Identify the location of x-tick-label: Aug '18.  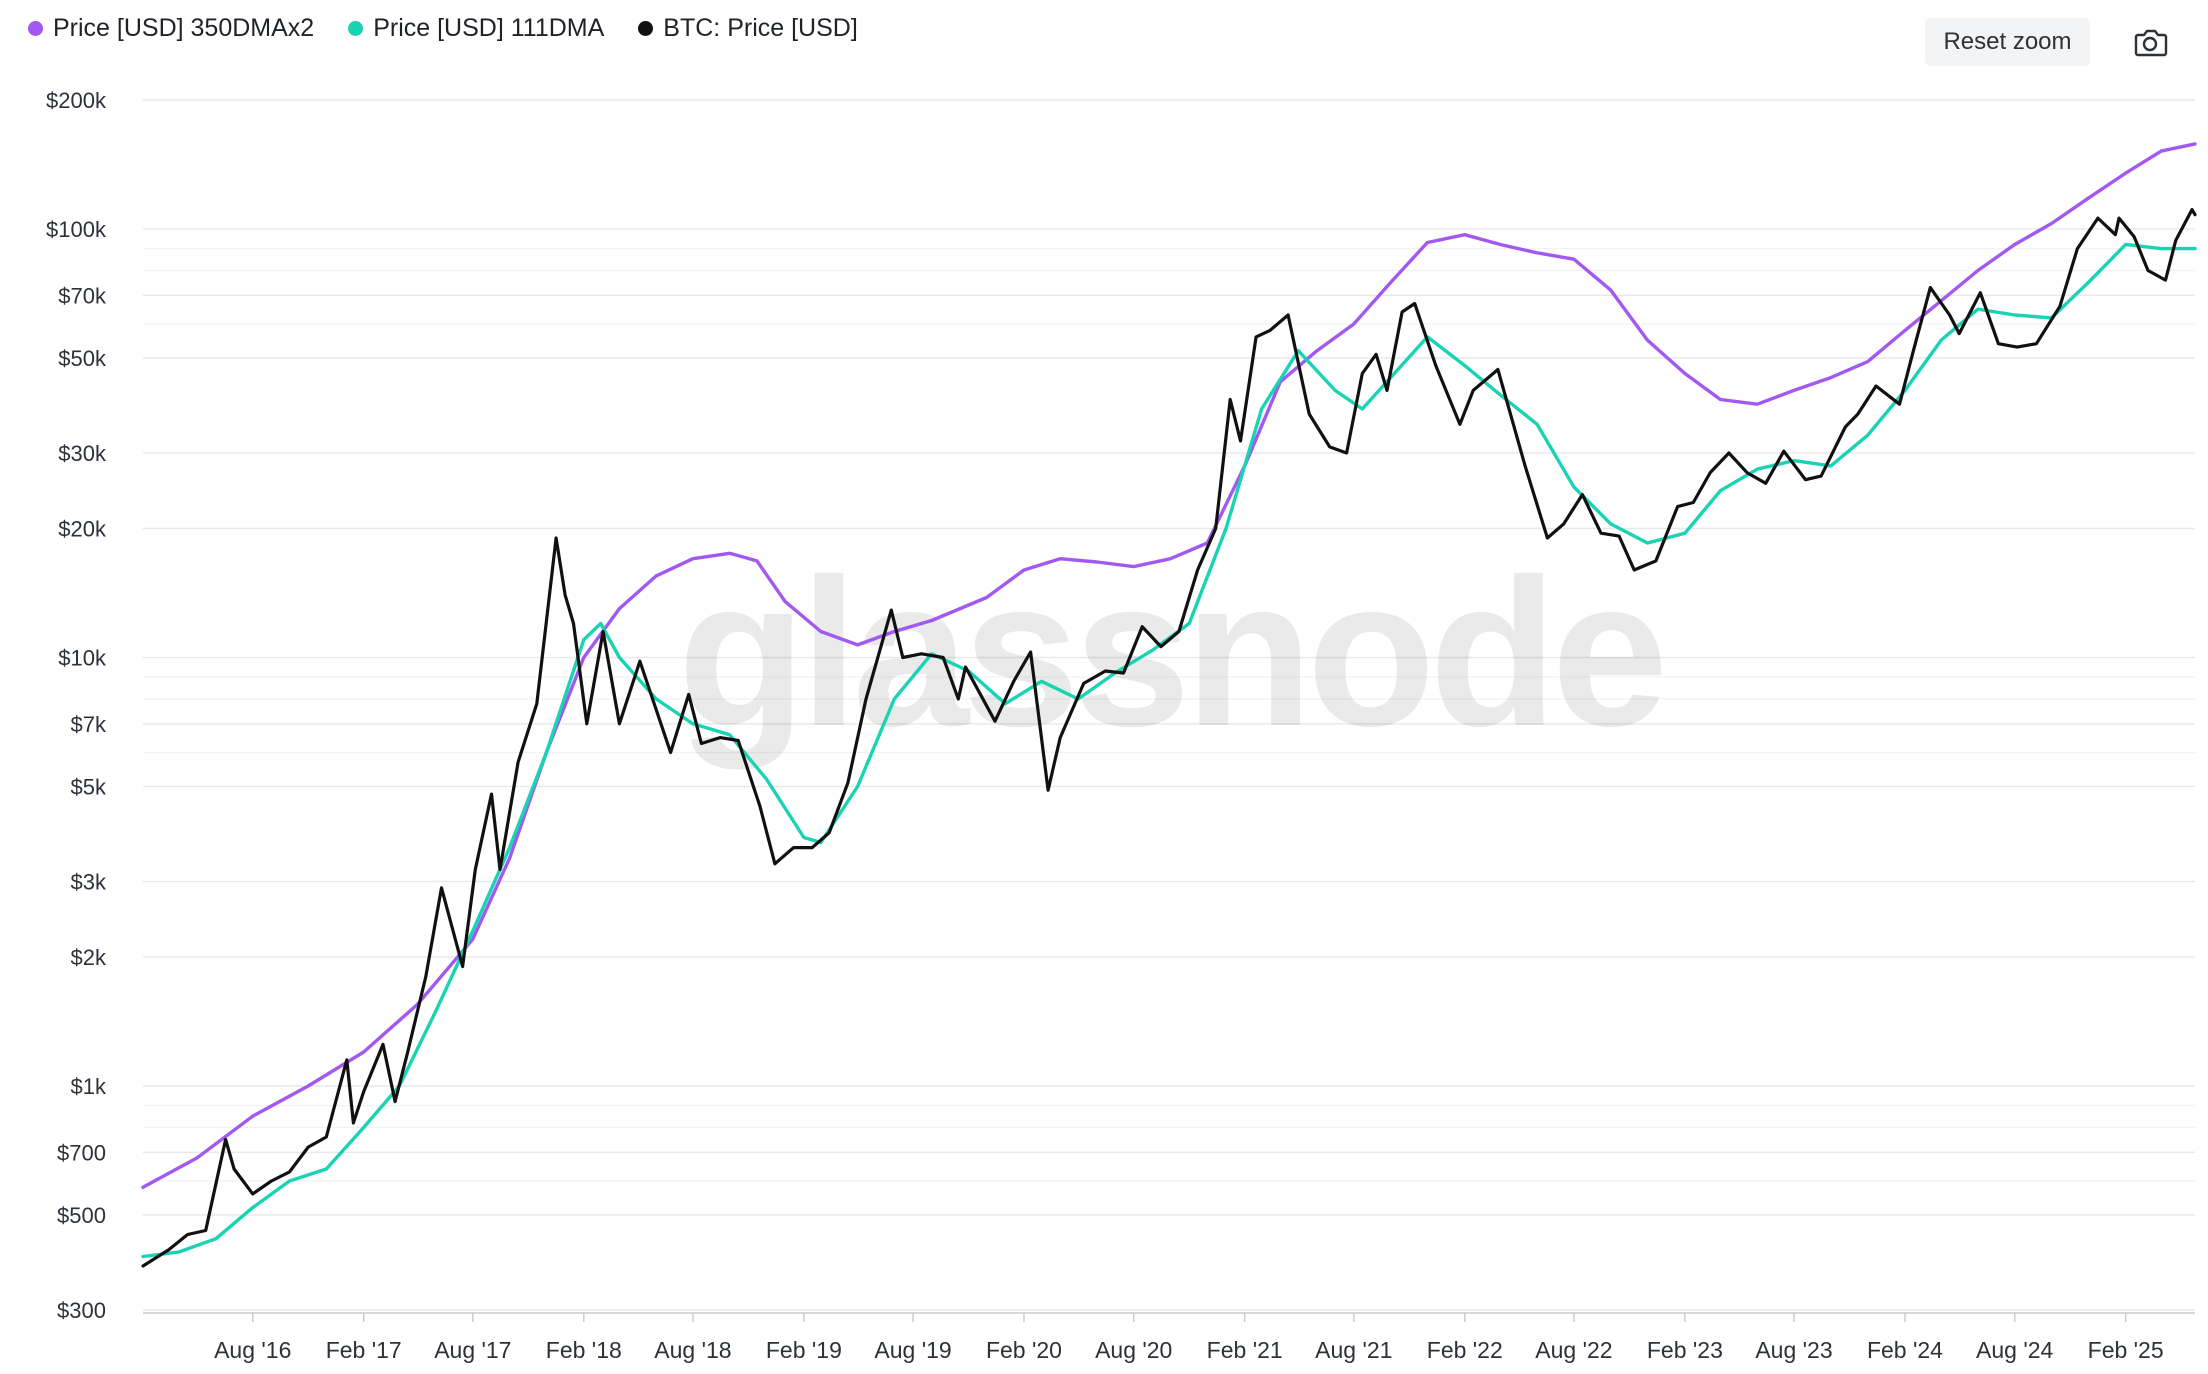
(692, 1350).